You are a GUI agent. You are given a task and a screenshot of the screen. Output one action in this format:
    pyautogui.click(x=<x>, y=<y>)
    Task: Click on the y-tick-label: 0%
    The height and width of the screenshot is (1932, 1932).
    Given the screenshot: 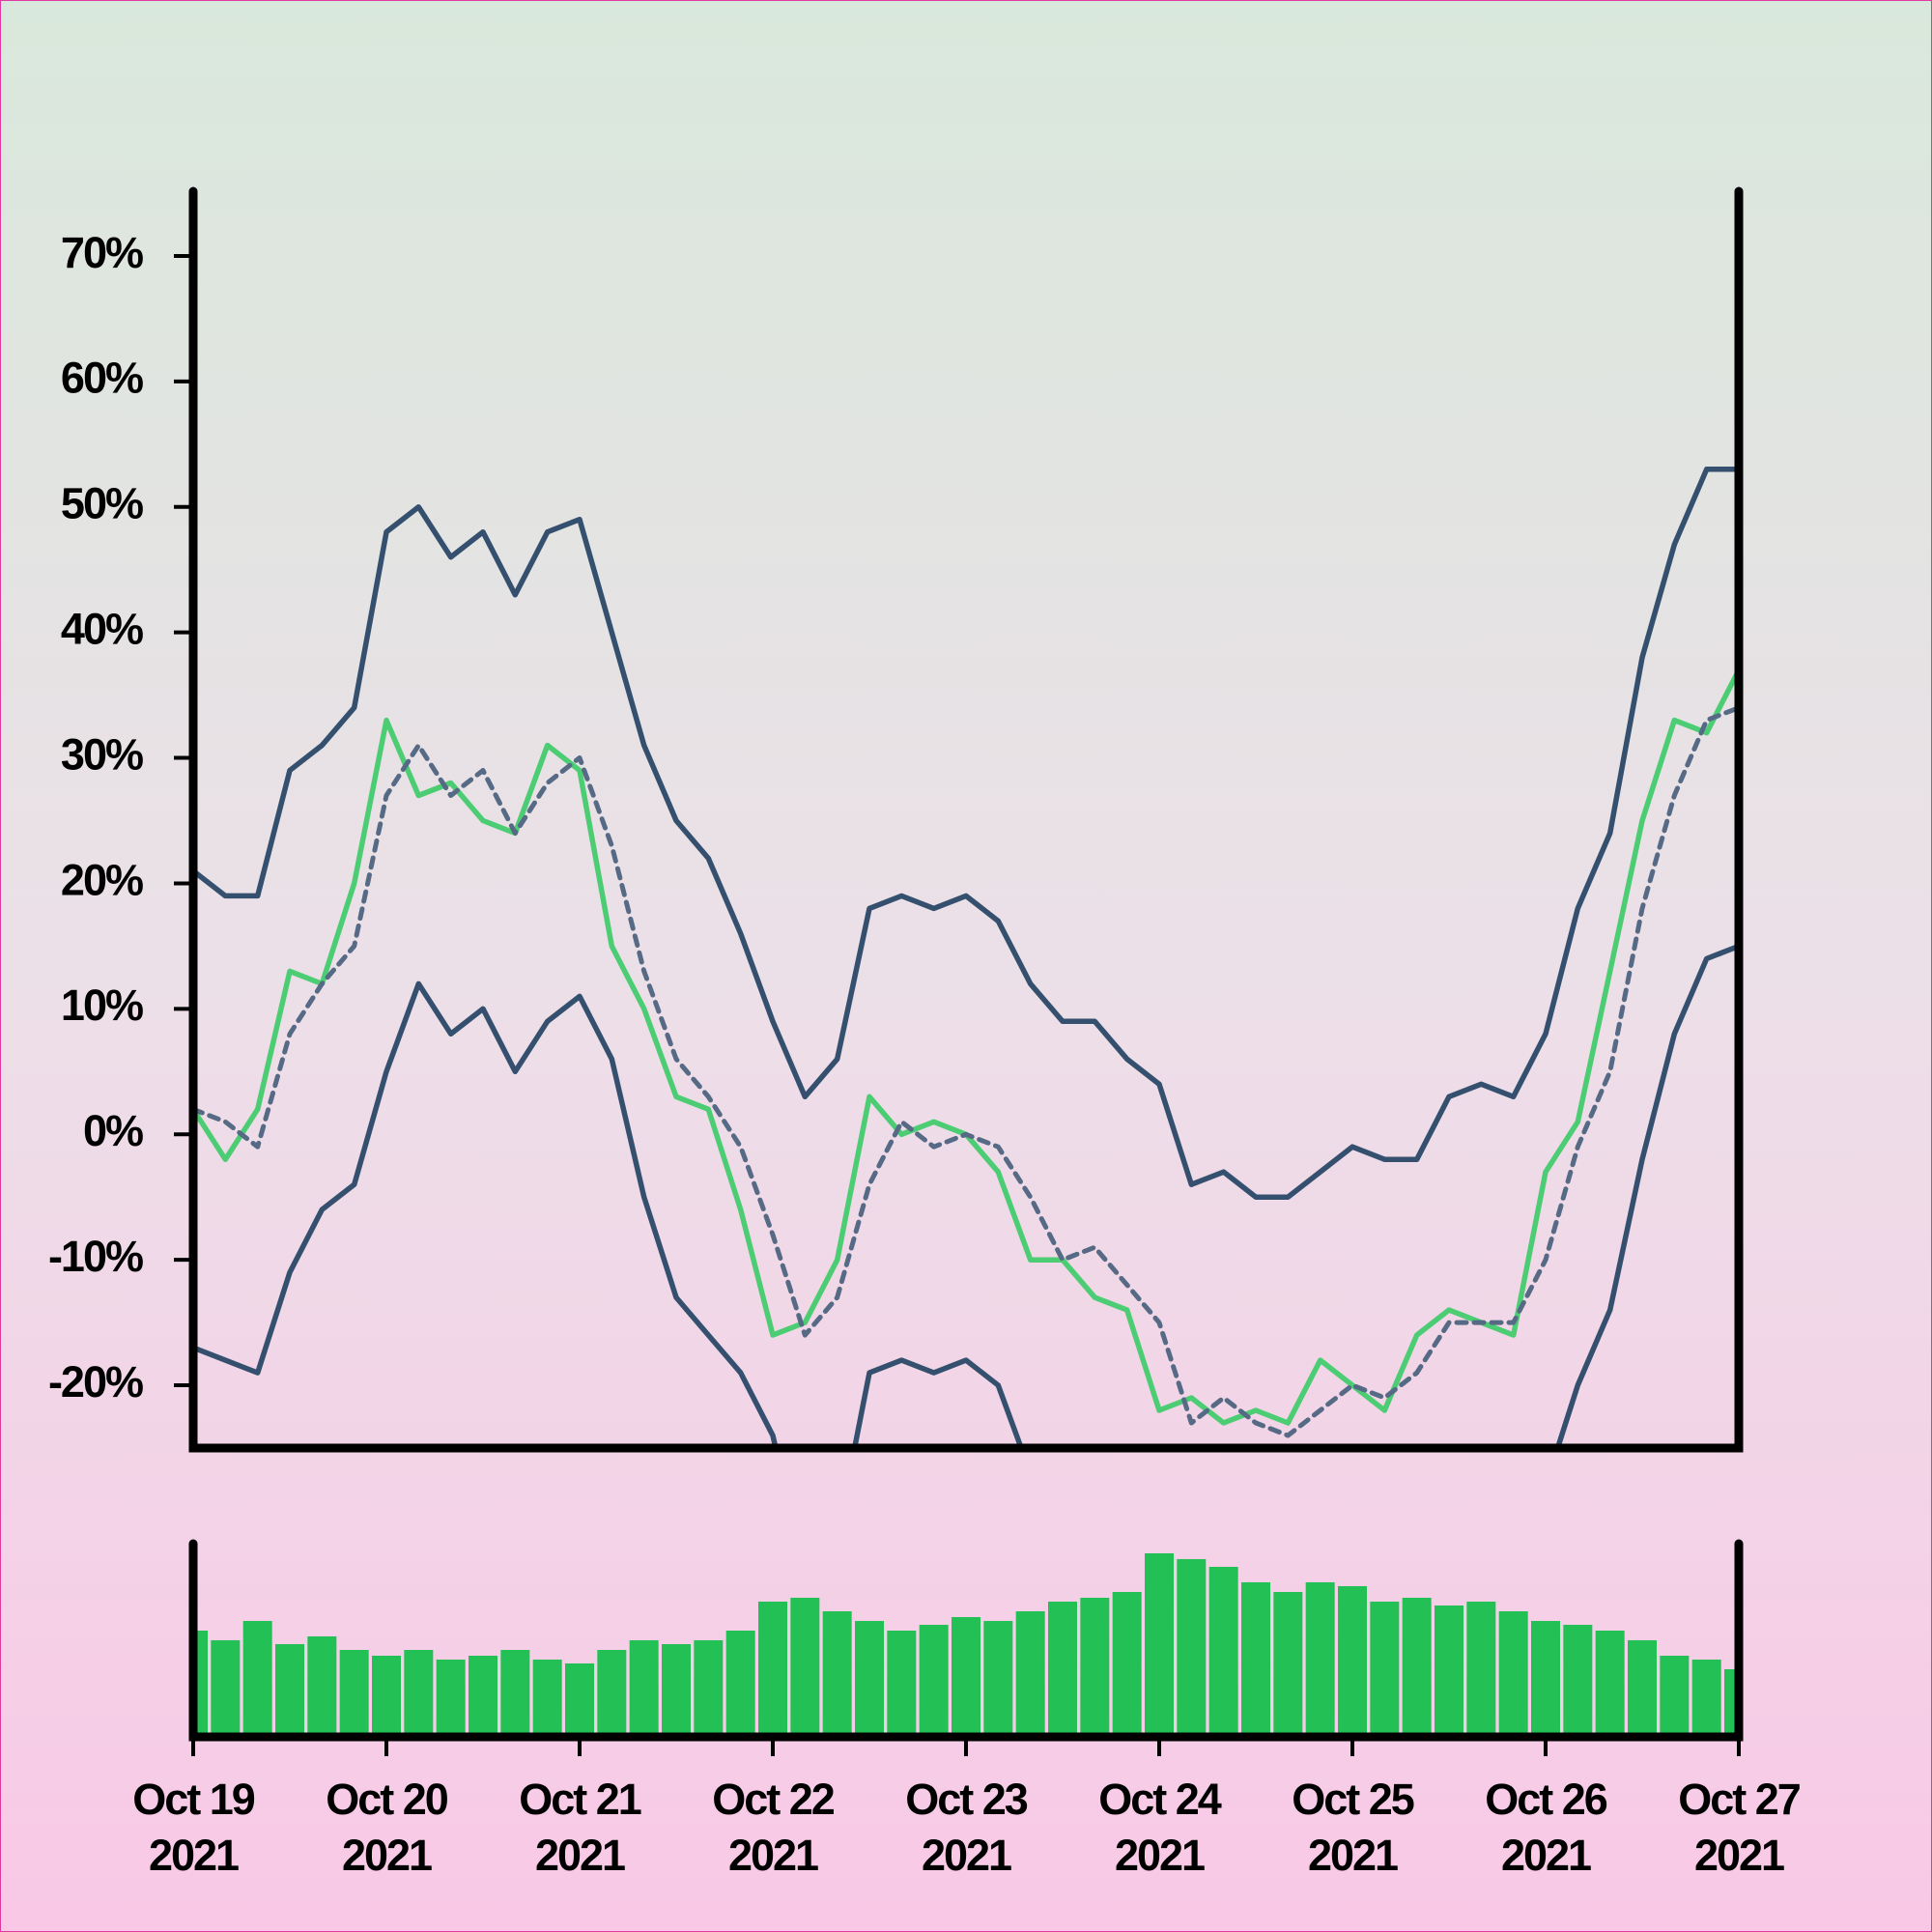 What is the action you would take?
    pyautogui.click(x=113, y=1130)
    